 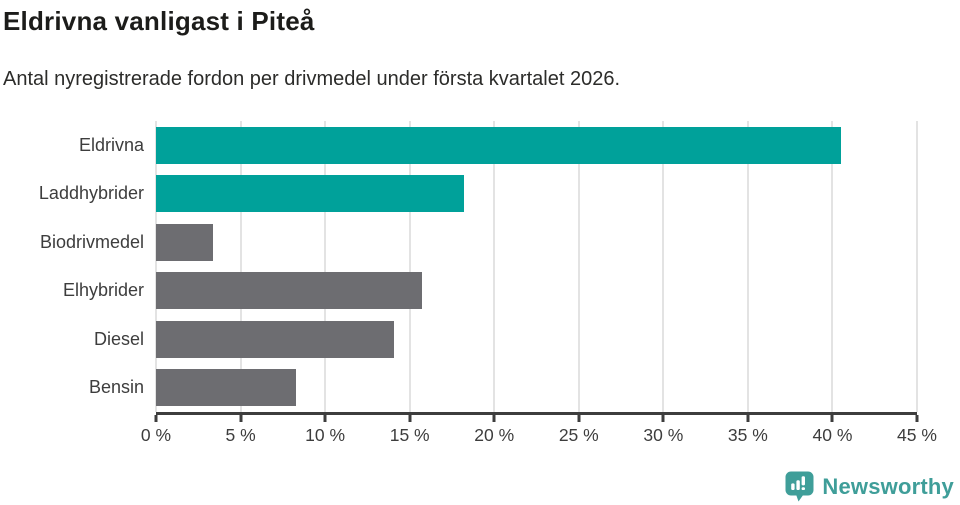 What do you see at coordinates (747, 435) in the screenshot?
I see `x-tick-label-35: 35 %` at bounding box center [747, 435].